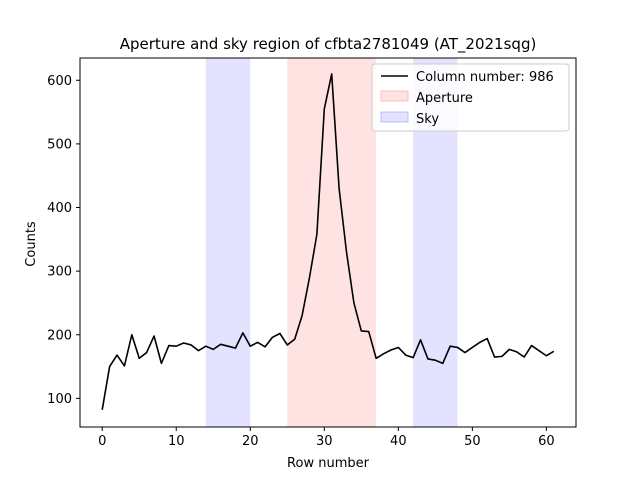  Describe the element at coordinates (59, 81) in the screenshot. I see `y-tick-label: 600` at that location.